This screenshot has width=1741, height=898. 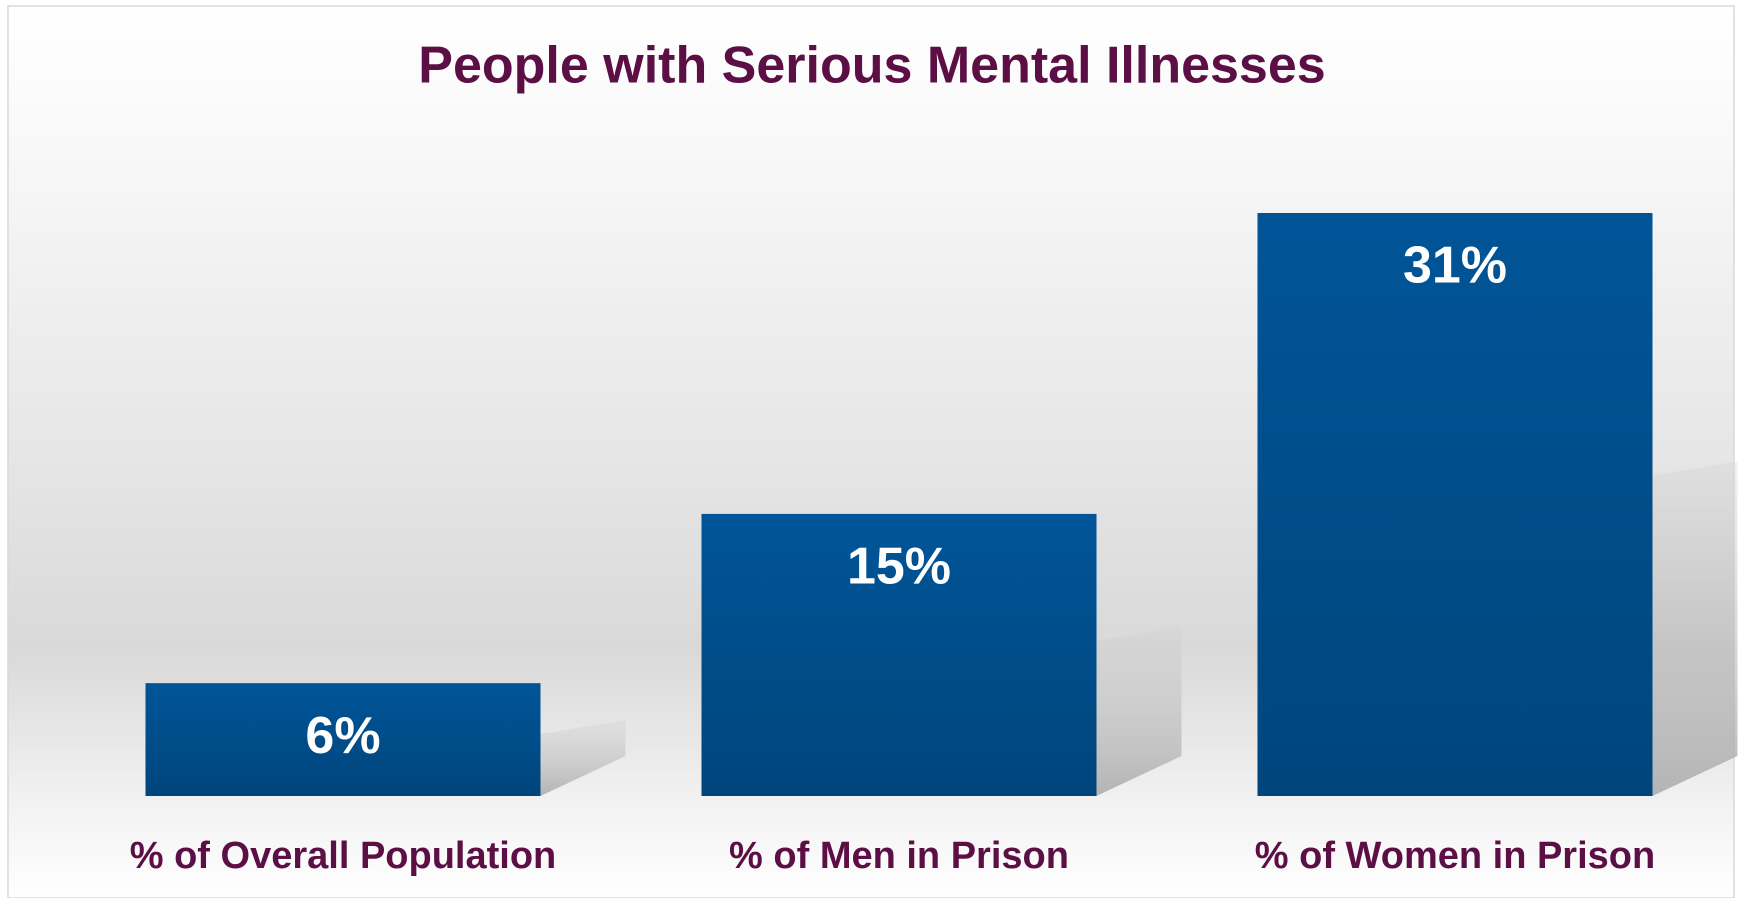 What do you see at coordinates (871, 66) in the screenshot?
I see `chart-title: People with Serious Mental Illnesses` at bounding box center [871, 66].